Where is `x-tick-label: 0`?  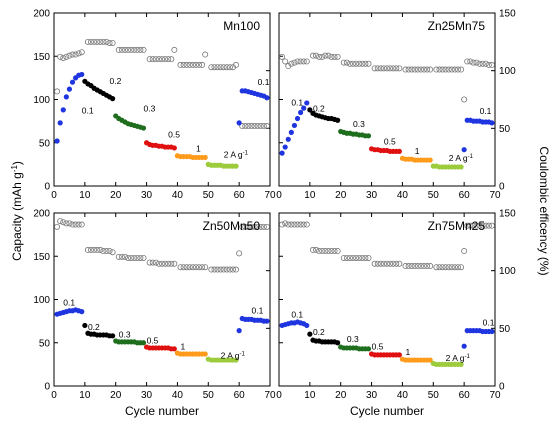
x-tick-label: 0 is located at coordinates (54, 195).